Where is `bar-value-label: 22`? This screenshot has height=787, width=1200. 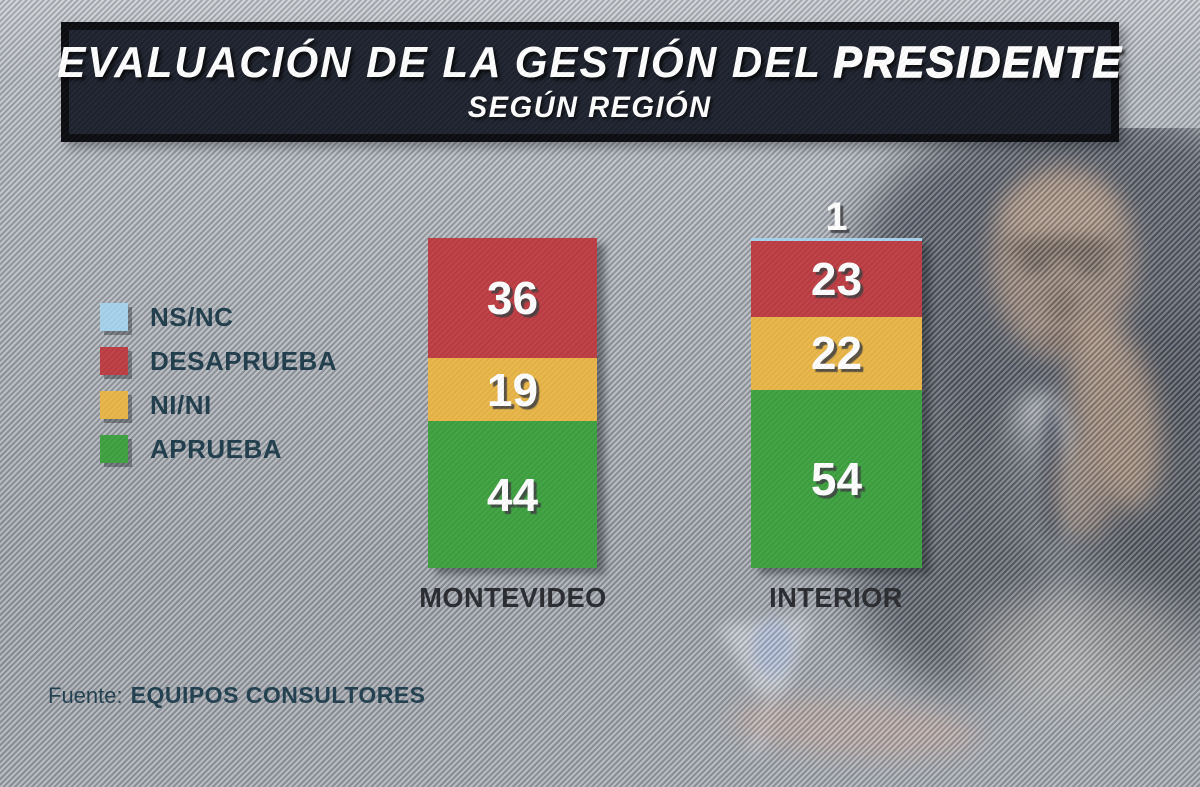 bar-value-label: 22 is located at coordinates (836, 353).